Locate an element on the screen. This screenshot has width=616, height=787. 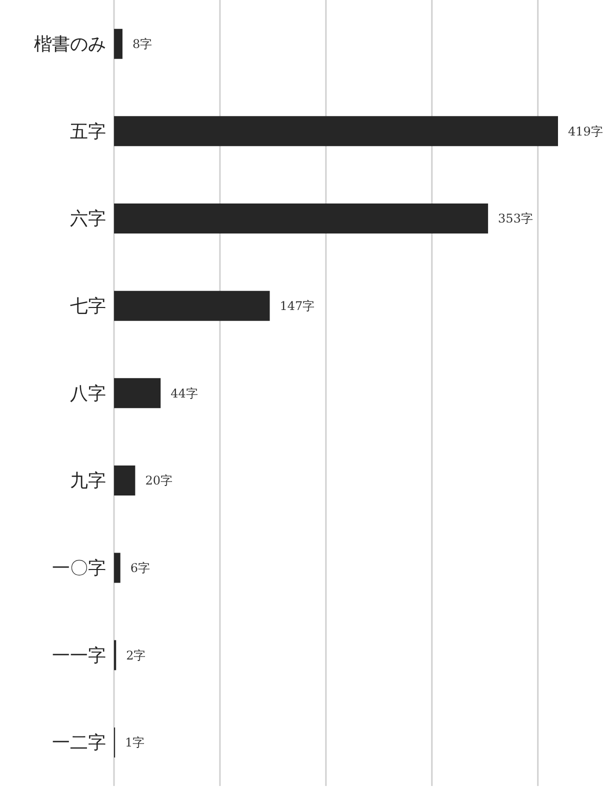
y-tick-label: 一一字 is located at coordinates (79, 655).